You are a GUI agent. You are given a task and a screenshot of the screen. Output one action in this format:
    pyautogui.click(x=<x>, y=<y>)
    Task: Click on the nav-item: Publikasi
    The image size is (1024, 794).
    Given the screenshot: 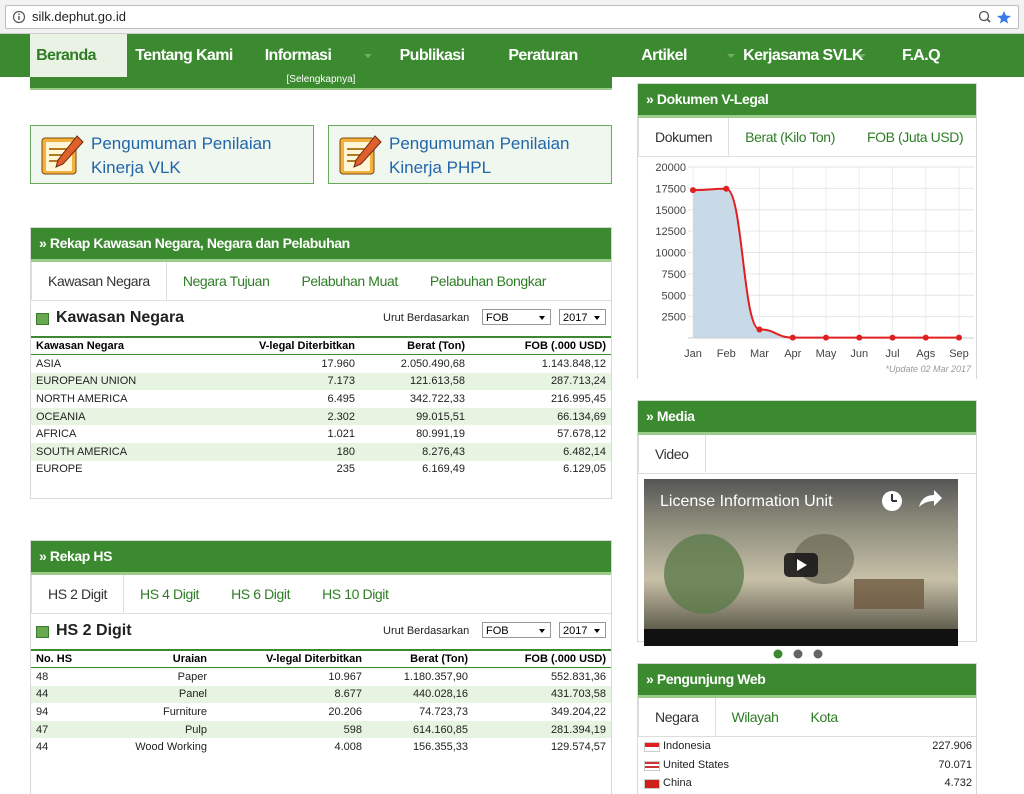 What is the action you would take?
    pyautogui.click(x=432, y=55)
    